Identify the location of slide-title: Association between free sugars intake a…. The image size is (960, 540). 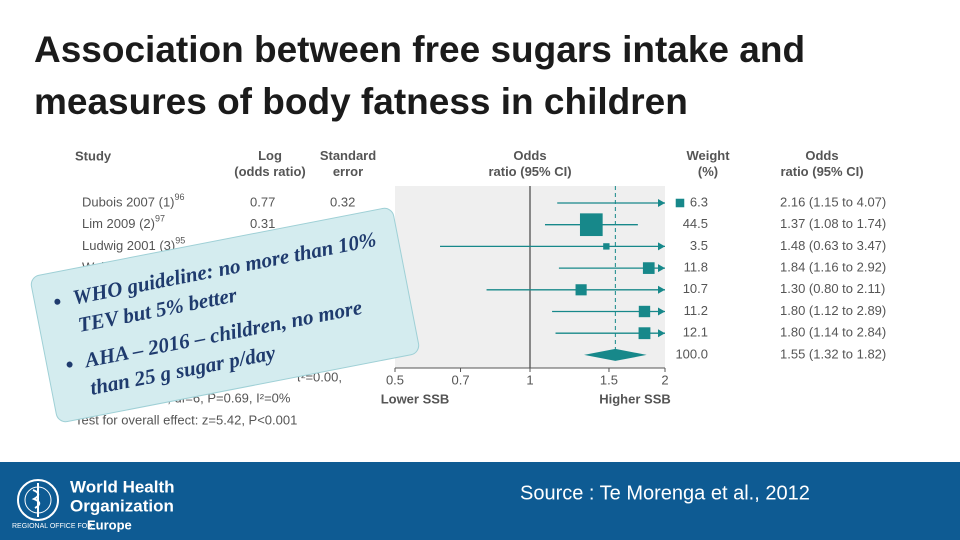
(420, 75).